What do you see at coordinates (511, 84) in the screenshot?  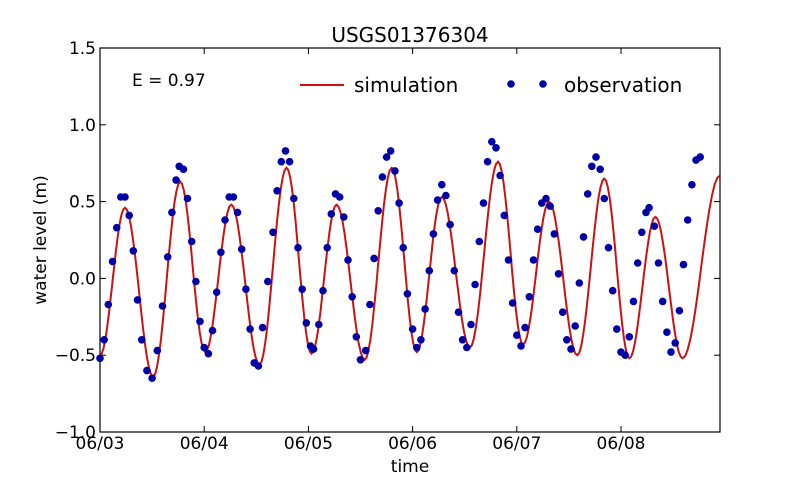 I see `legend-observation-marker` at bounding box center [511, 84].